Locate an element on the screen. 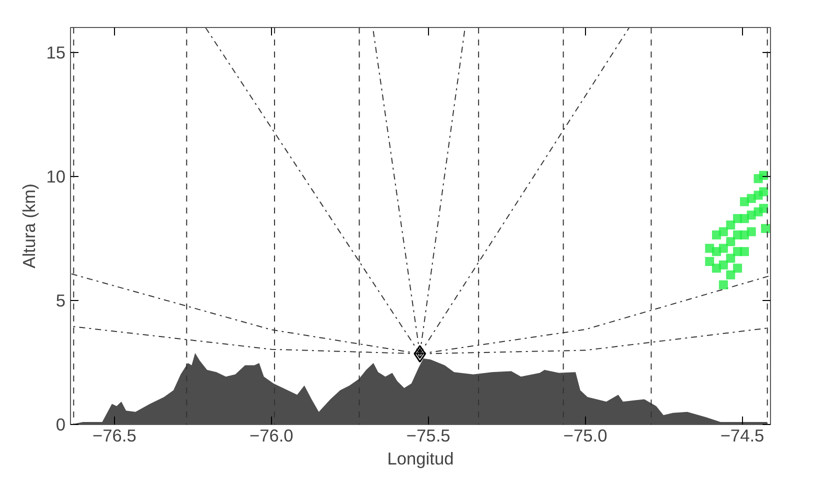  x-tick-label: −74.5 is located at coordinates (742, 436).